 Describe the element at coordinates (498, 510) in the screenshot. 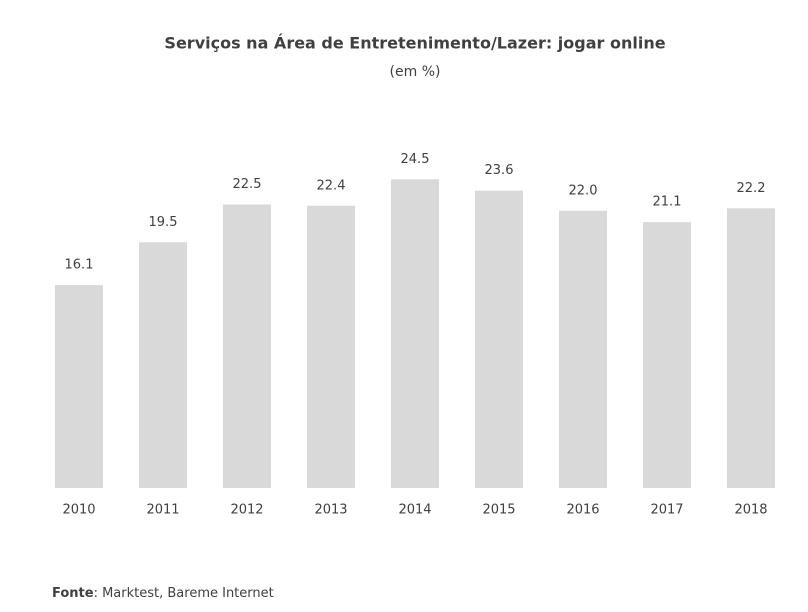

I see `x-tick-label: 2015` at that location.